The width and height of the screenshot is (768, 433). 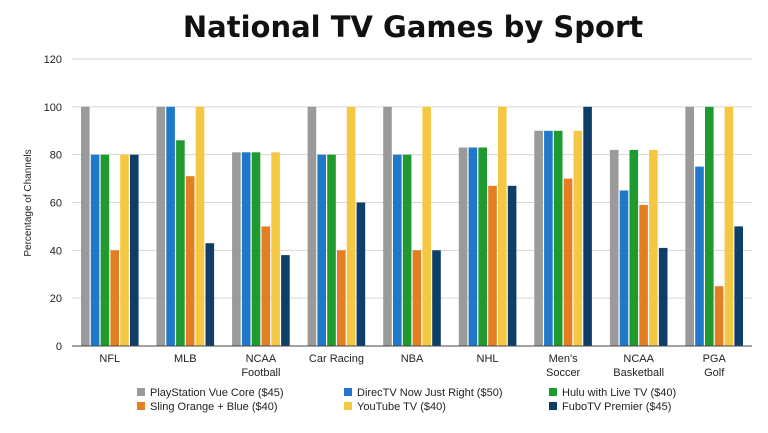 I want to click on y-tick-label: 40, so click(x=56, y=251).